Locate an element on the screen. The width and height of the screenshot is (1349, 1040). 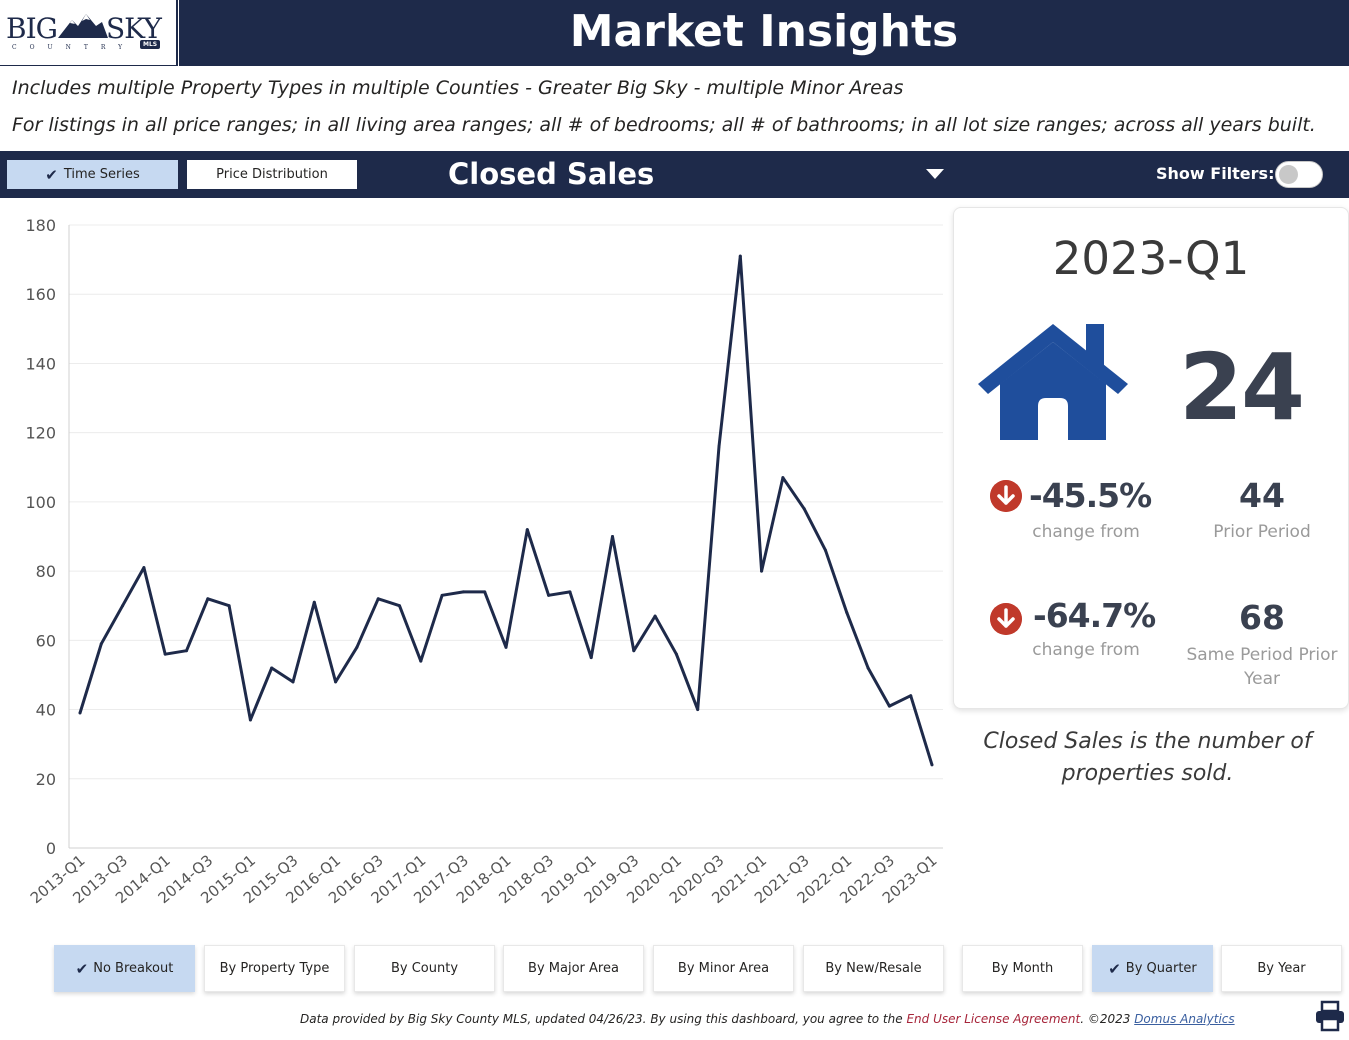
time-series-button: ✔ Time Series is located at coordinates (92, 174).